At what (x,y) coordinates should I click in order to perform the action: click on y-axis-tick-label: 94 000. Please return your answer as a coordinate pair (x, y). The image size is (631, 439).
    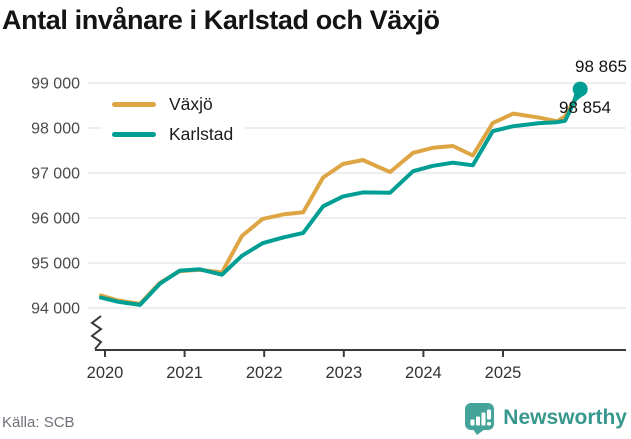
    Looking at the image, I should click on (55, 309).